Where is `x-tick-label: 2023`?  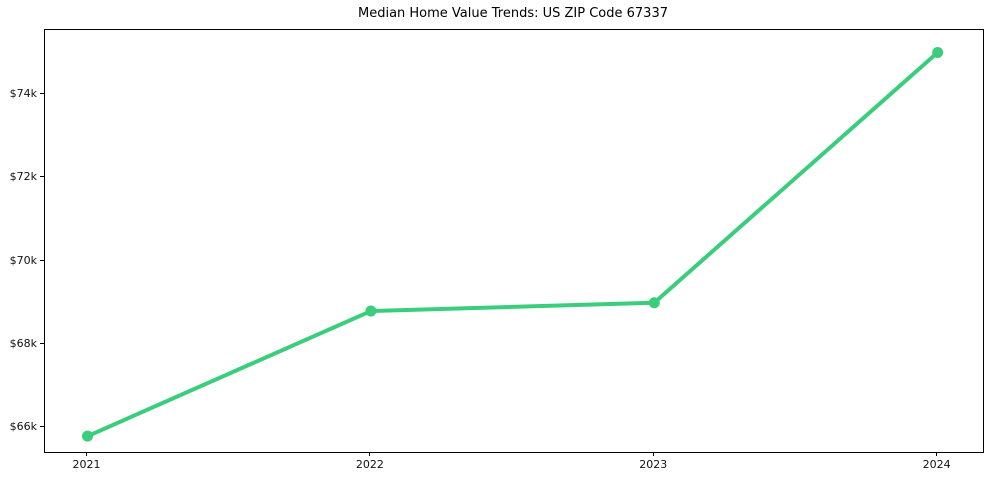
x-tick-label: 2023 is located at coordinates (653, 464).